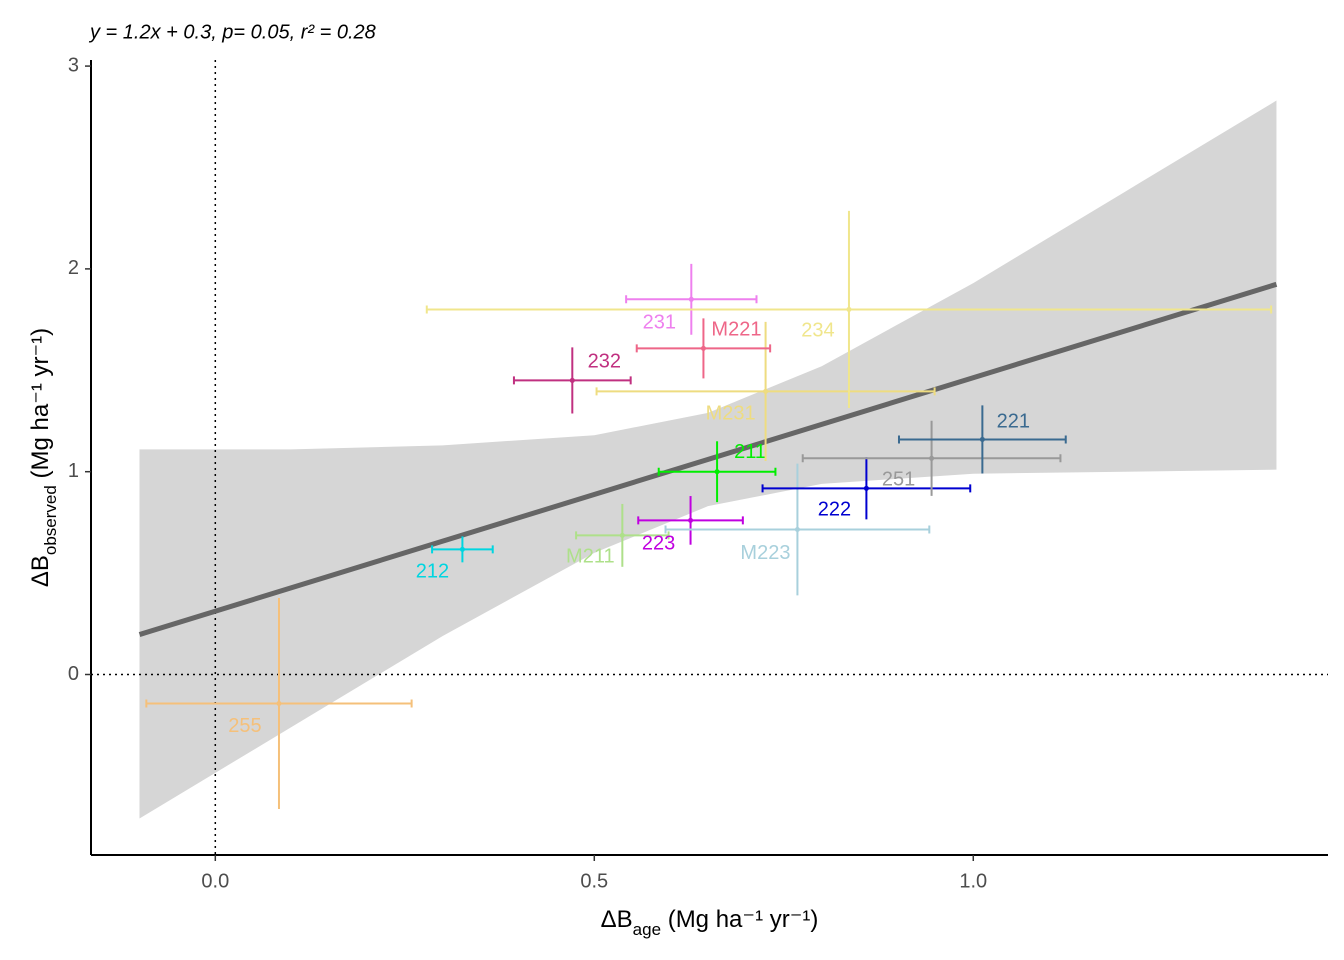 This screenshot has width=1344, height=960. What do you see at coordinates (659, 323) in the screenshot?
I see `point-label: 231` at bounding box center [659, 323].